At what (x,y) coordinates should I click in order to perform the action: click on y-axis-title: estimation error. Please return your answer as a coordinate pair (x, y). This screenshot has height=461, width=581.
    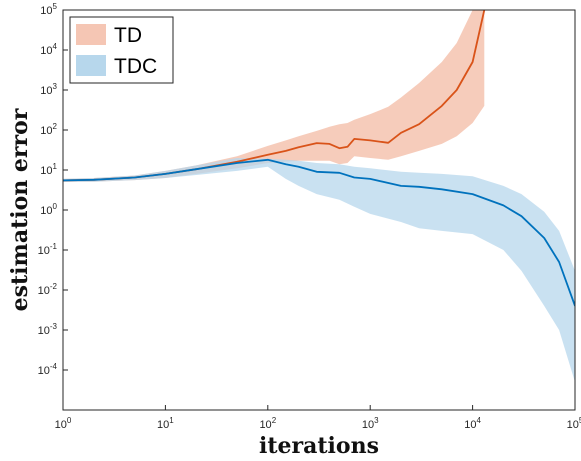
    Looking at the image, I should click on (20, 209).